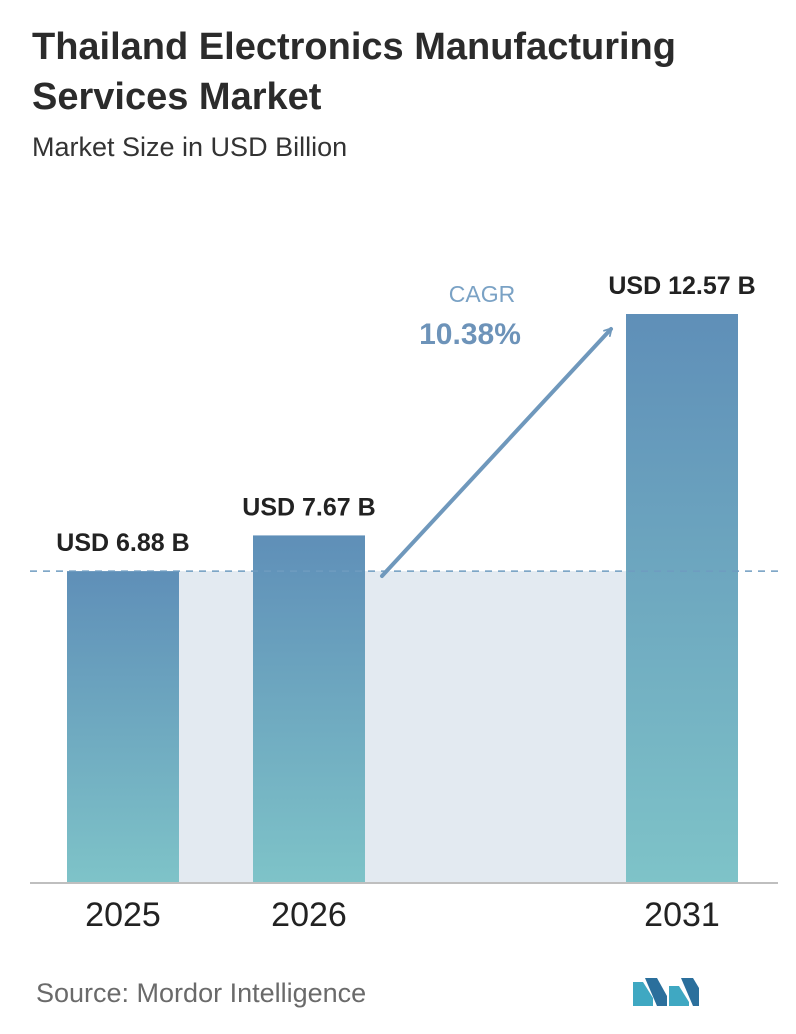  I want to click on bar-2031, so click(682, 598).